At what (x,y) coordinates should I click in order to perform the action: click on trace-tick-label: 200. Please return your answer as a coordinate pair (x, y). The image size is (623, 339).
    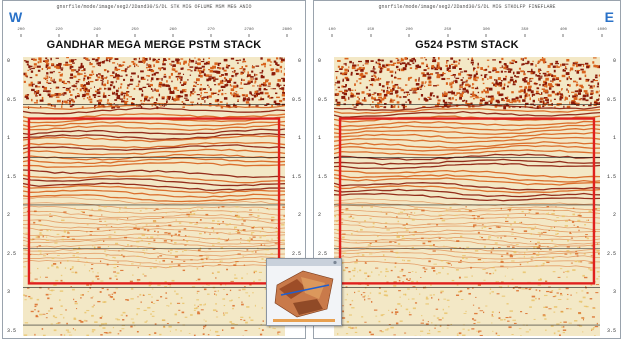
    Looking at the image, I should click on (21, 30).